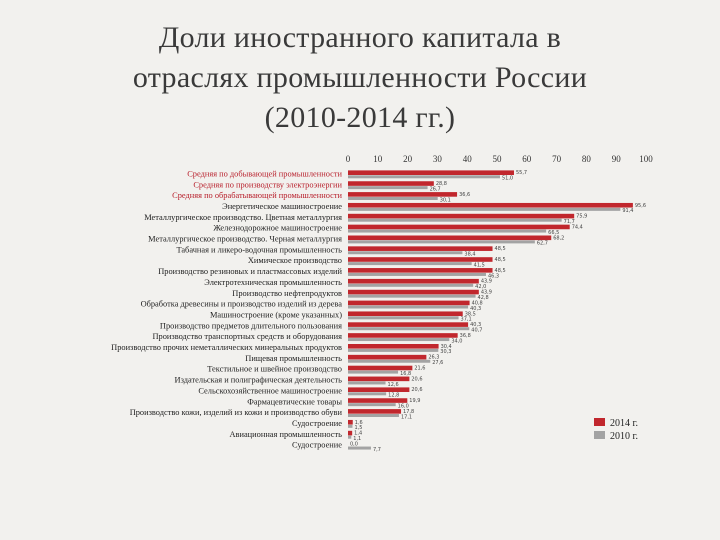  What do you see at coordinates (441, 184) in the screenshot?
I see `value-label-2014: 28,8` at bounding box center [441, 184].